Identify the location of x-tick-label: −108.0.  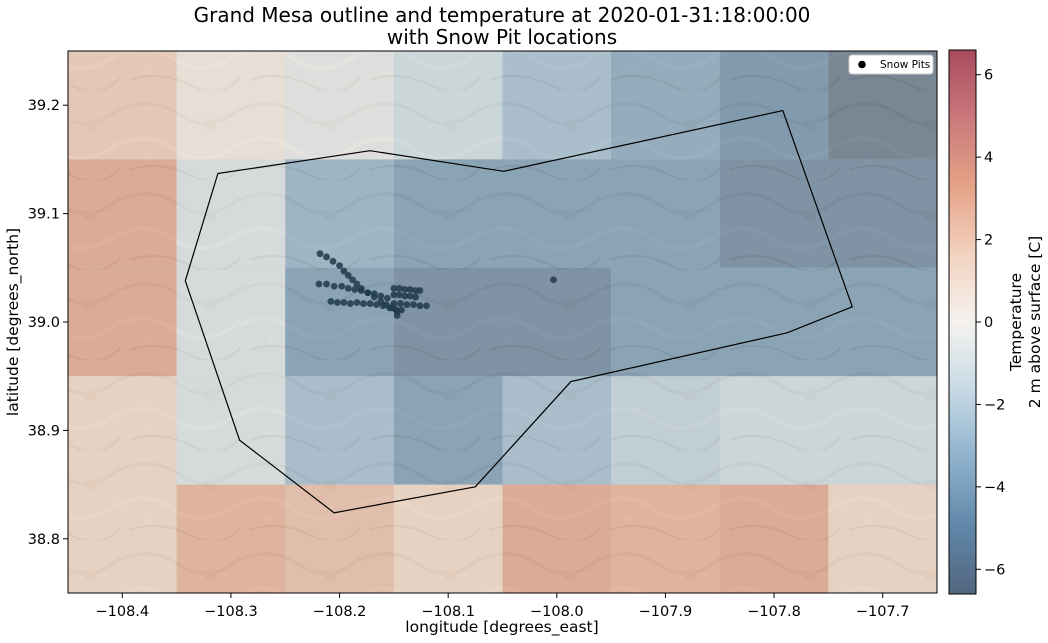
(557, 612).